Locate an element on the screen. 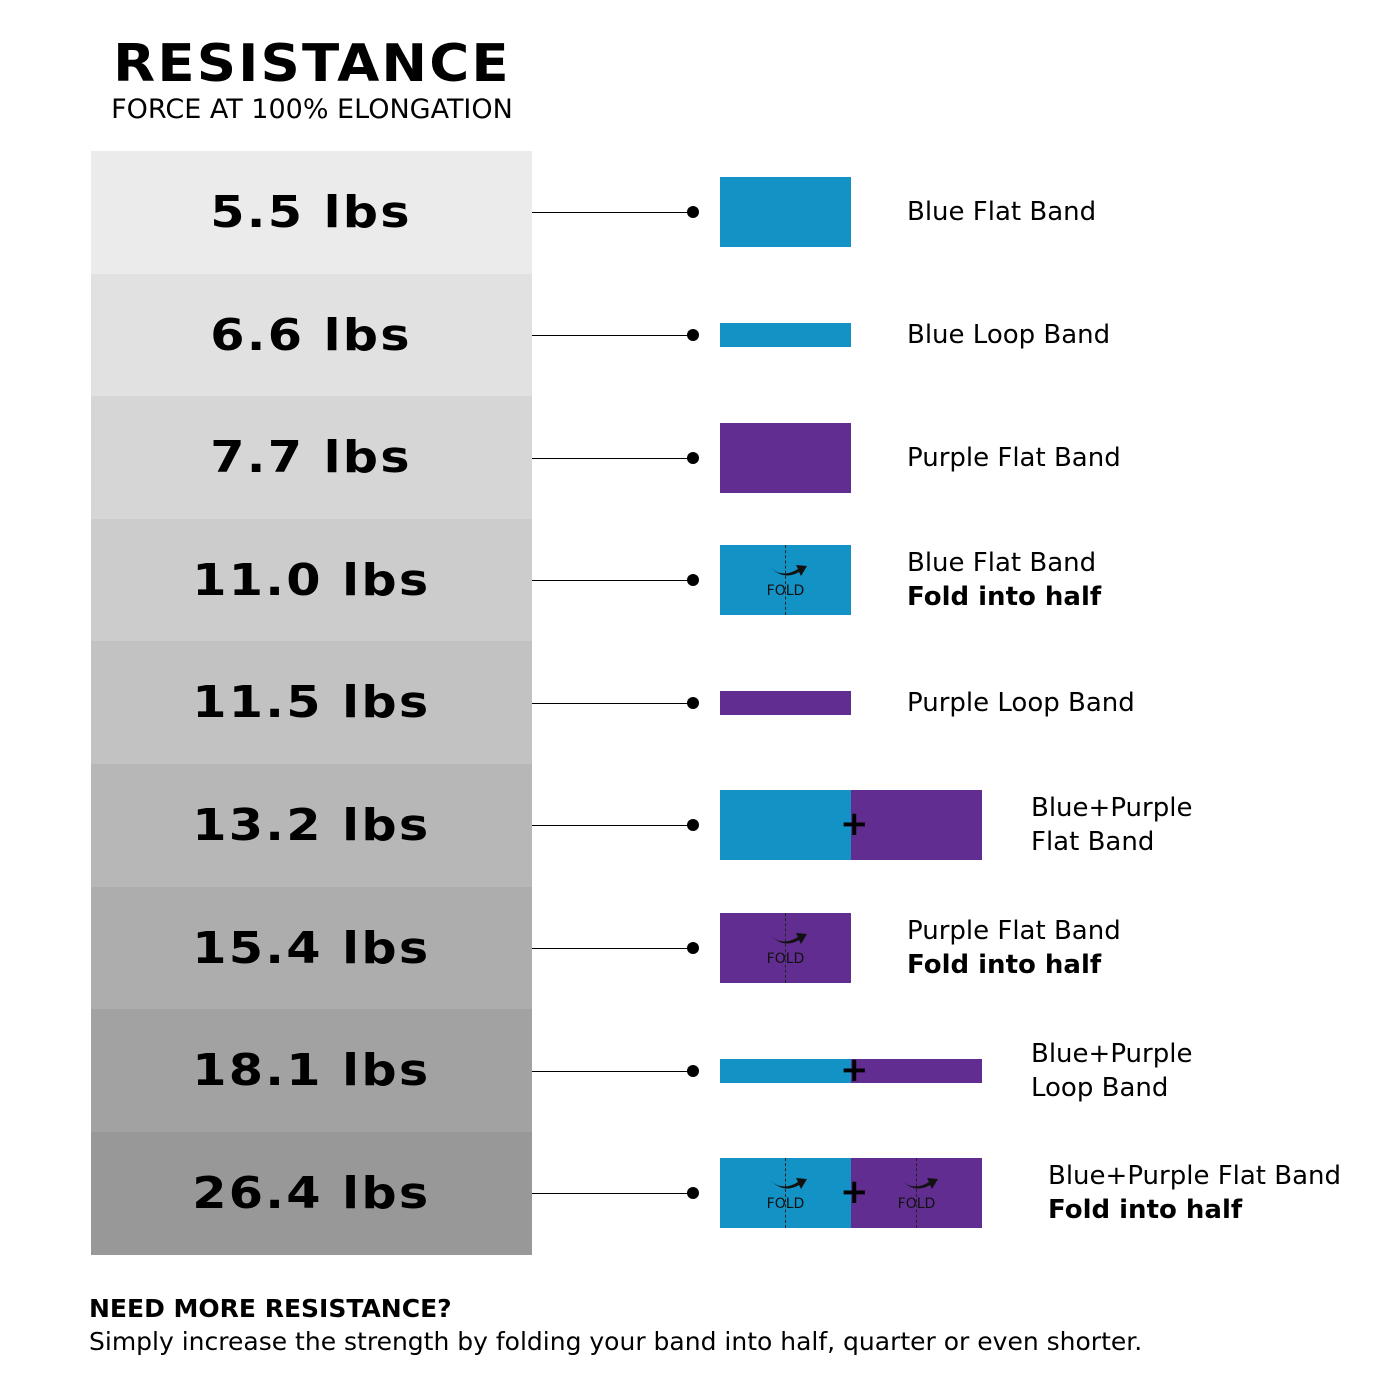 This screenshot has height=1400, width=1400. band-label-line1: Purple Loop Band is located at coordinates (1021, 703).